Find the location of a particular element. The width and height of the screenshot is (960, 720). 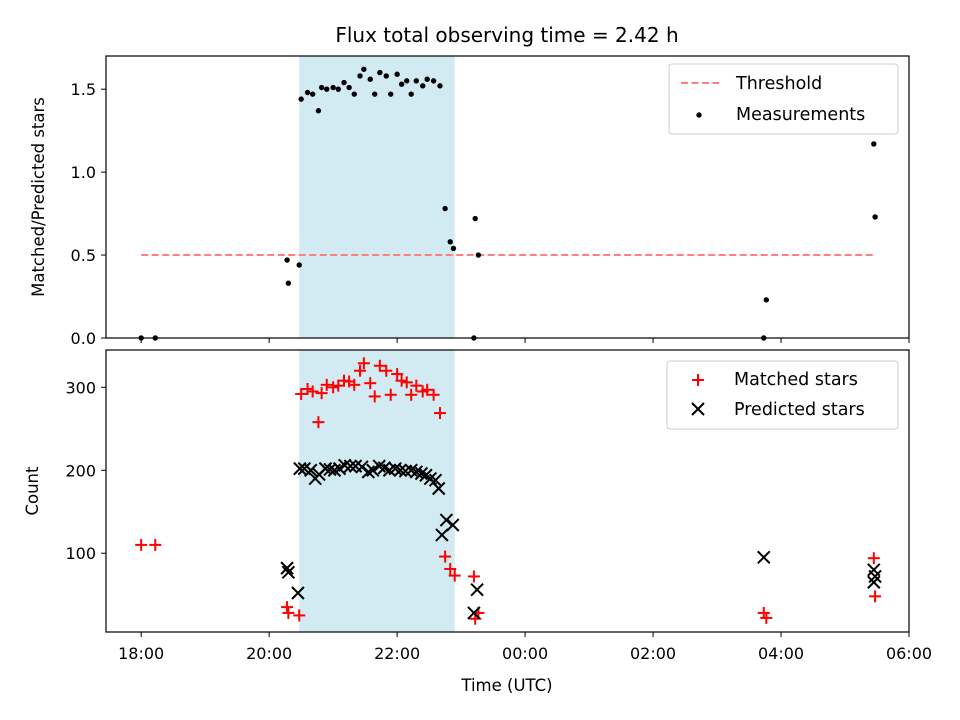

top-y-tick-label: 1.0 is located at coordinates (83, 172).